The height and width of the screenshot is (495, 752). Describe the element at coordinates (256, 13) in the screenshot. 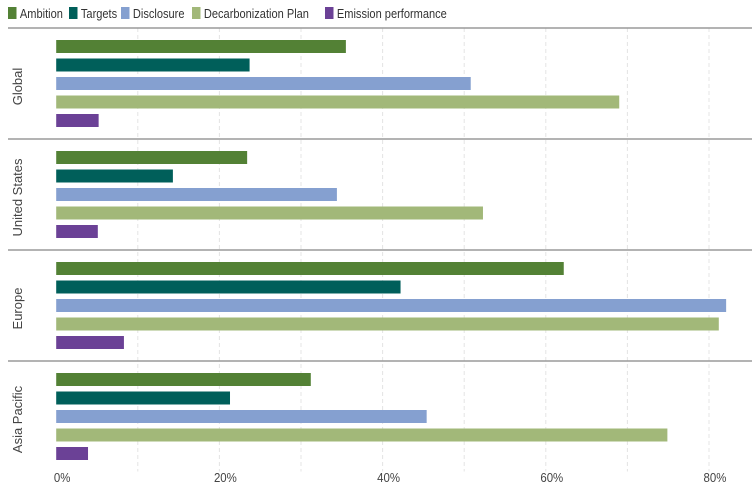

I see `legend-label: Decarbonization Plan` at that location.